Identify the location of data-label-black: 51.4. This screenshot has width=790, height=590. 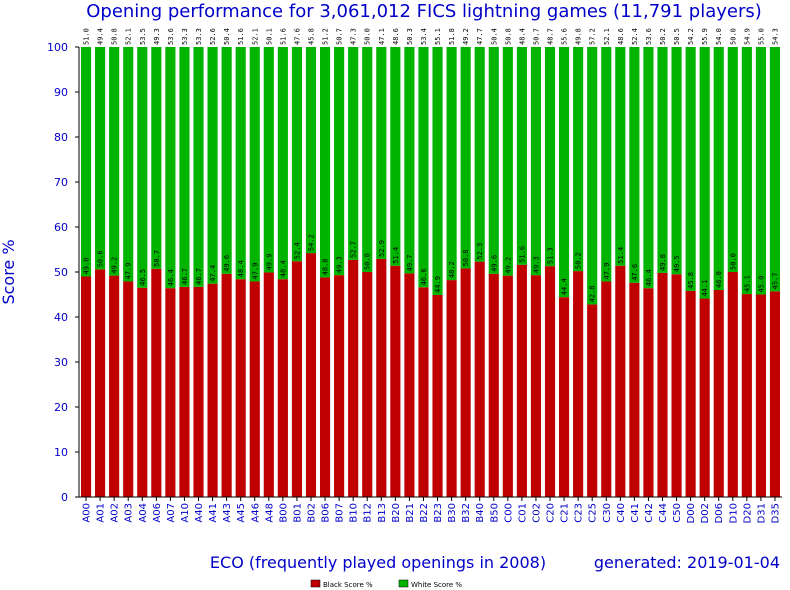
(621, 255).